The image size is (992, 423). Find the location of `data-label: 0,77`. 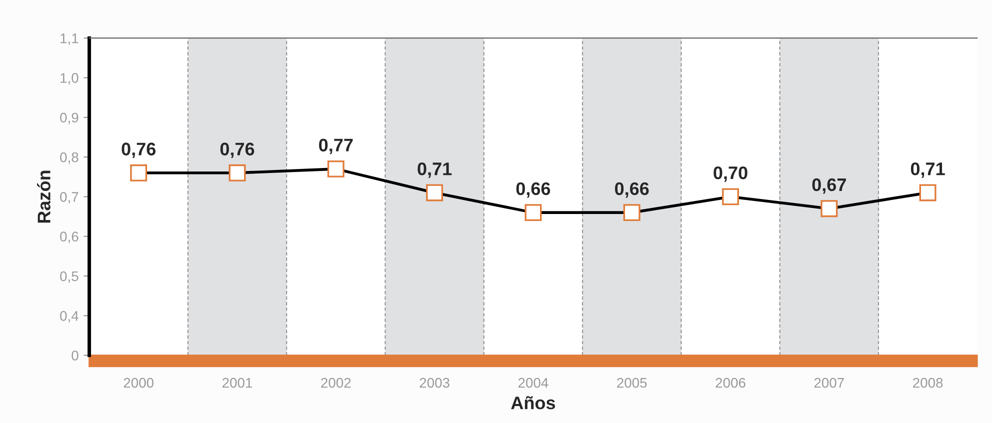

data-label: 0,77 is located at coordinates (336, 146).